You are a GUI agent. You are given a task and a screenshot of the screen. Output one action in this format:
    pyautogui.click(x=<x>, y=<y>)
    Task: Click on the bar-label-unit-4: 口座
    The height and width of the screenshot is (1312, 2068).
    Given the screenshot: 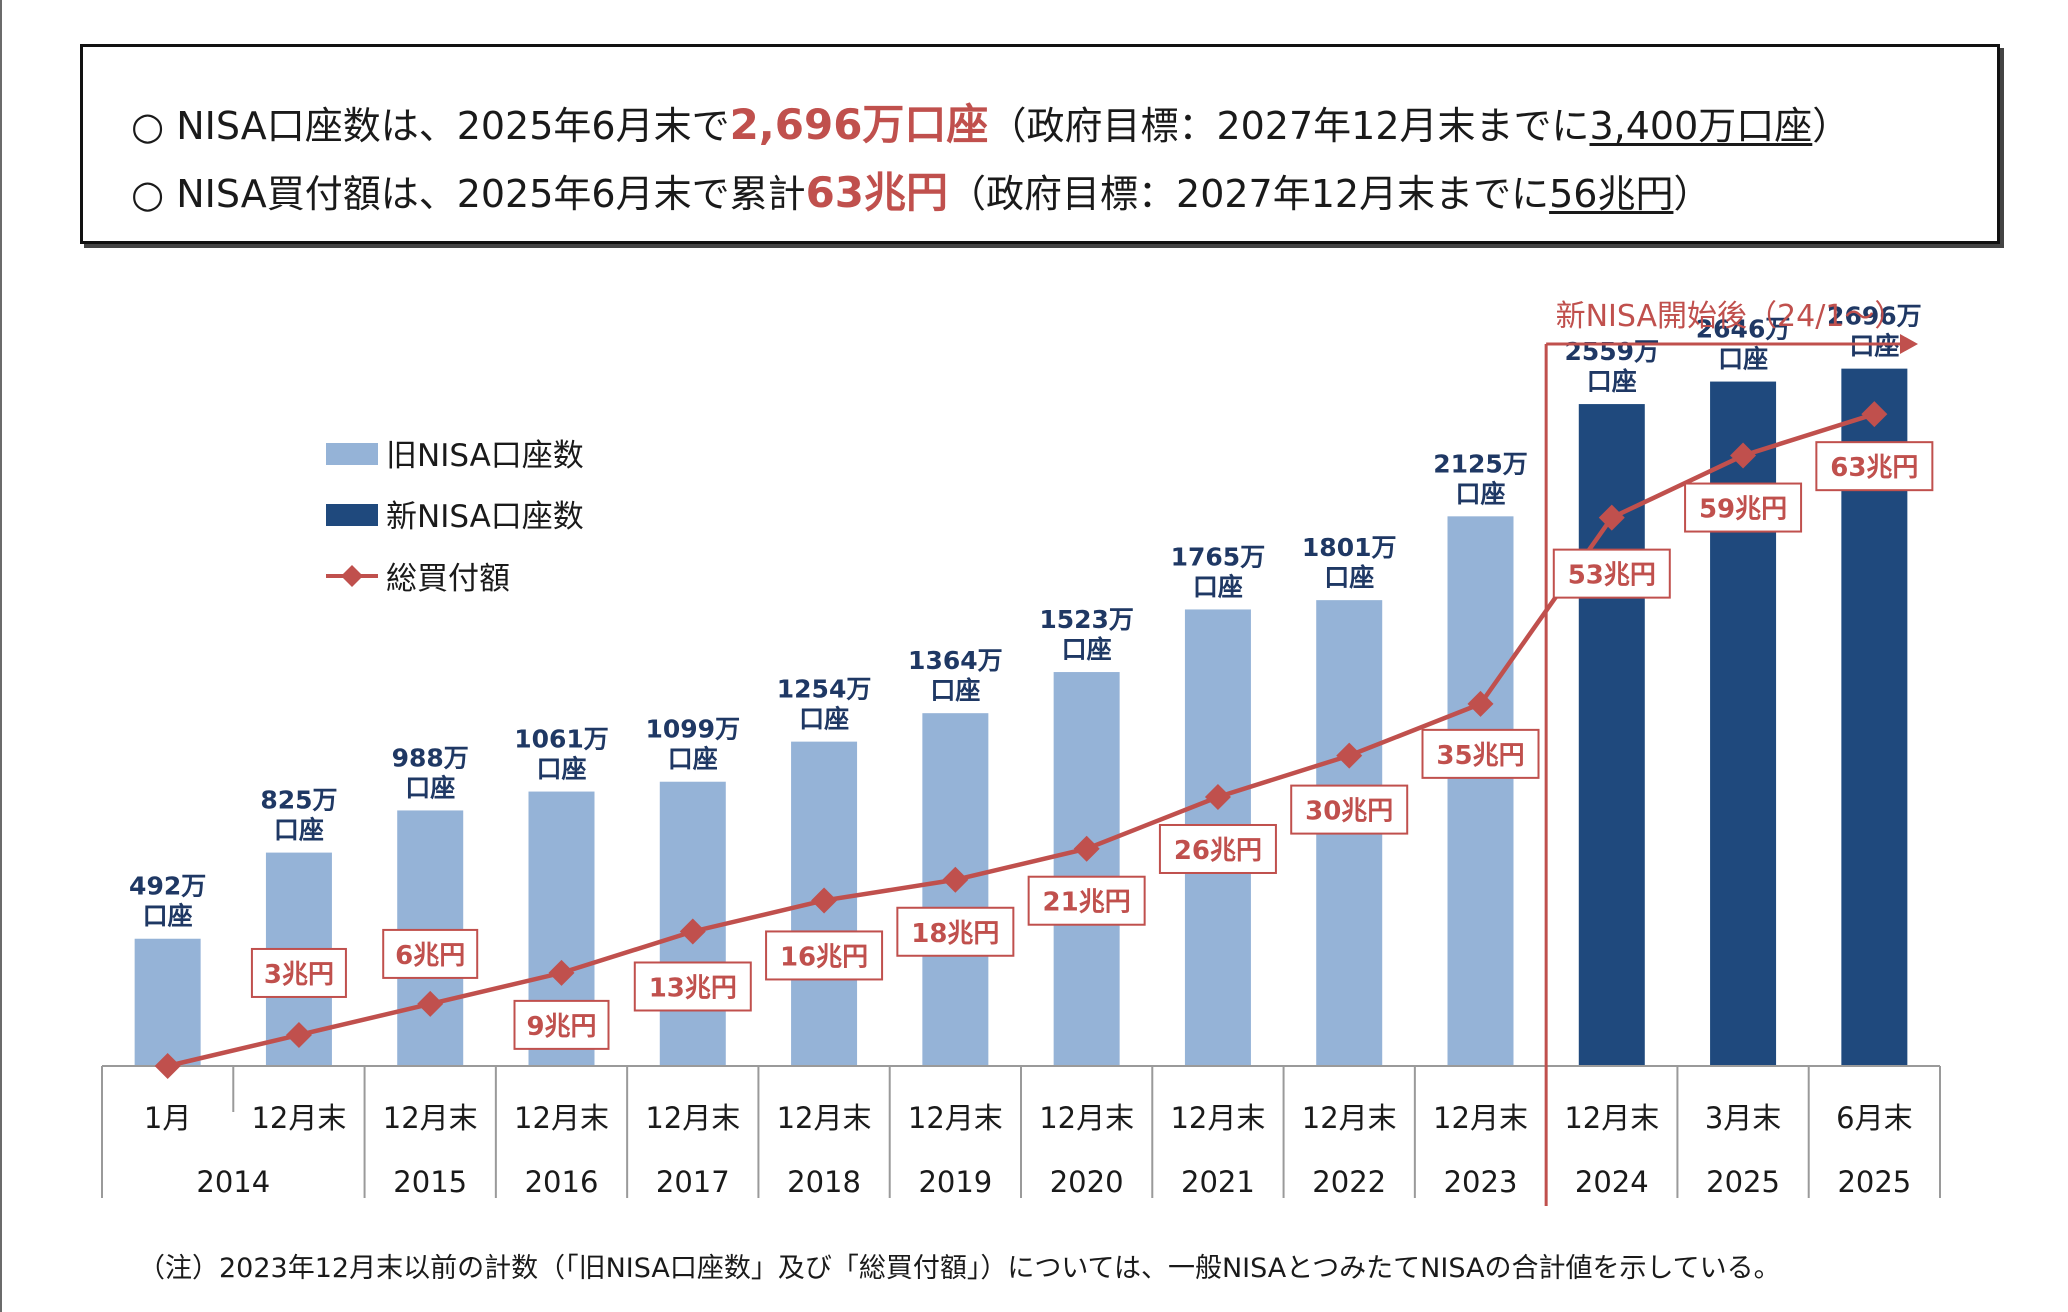 What is the action you would take?
    pyautogui.click(x=693, y=759)
    